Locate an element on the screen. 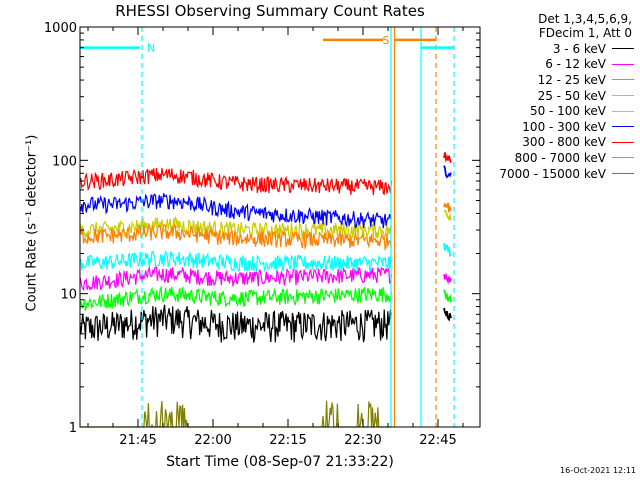  legend-label-7: 800 - 7000 keV is located at coordinates (560, 157).